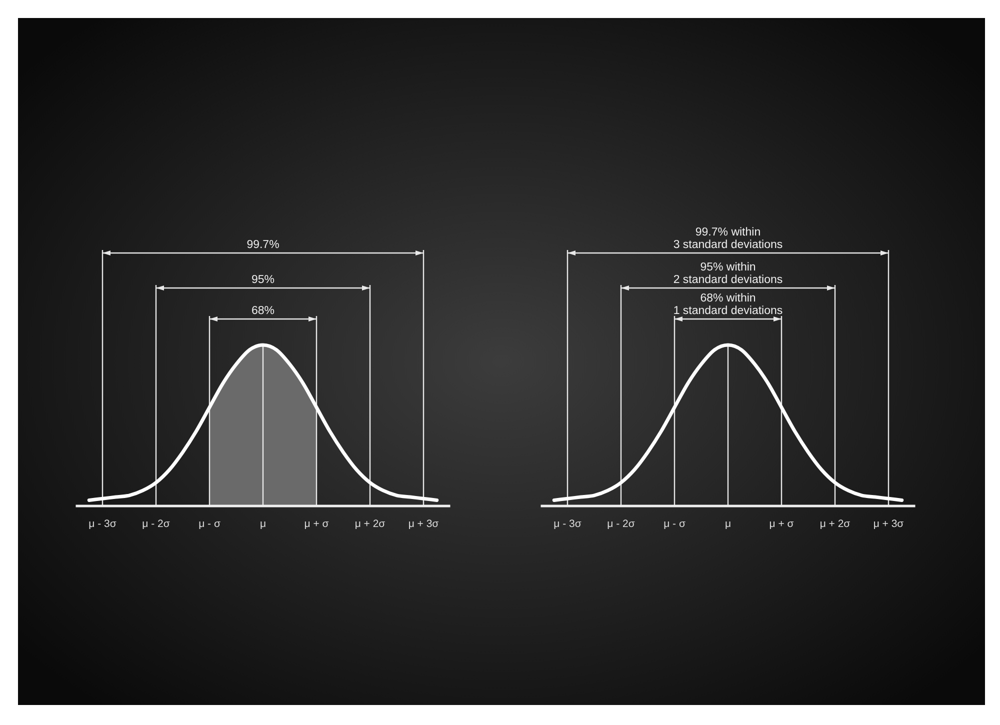  Describe the element at coordinates (728, 238) in the screenshot. I see `text: 99.7% within 3 standard deviations` at that location.